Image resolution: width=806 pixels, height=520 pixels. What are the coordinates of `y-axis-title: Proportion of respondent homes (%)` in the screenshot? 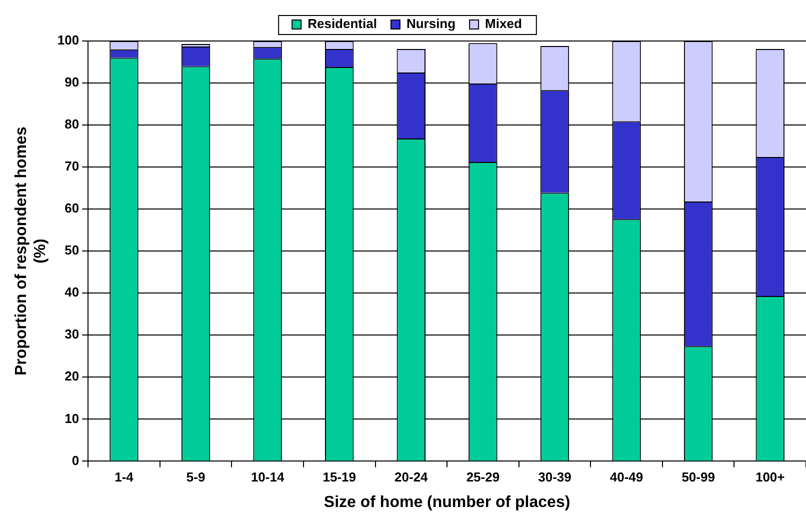 It's located at (31, 251).